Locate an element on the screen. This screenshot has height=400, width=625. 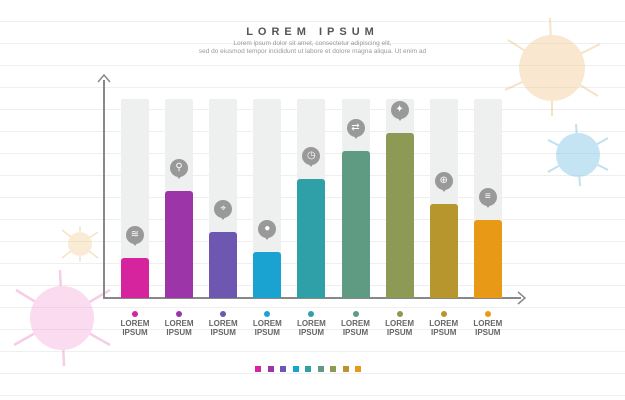
user-icon: ● is located at coordinates (267, 230).